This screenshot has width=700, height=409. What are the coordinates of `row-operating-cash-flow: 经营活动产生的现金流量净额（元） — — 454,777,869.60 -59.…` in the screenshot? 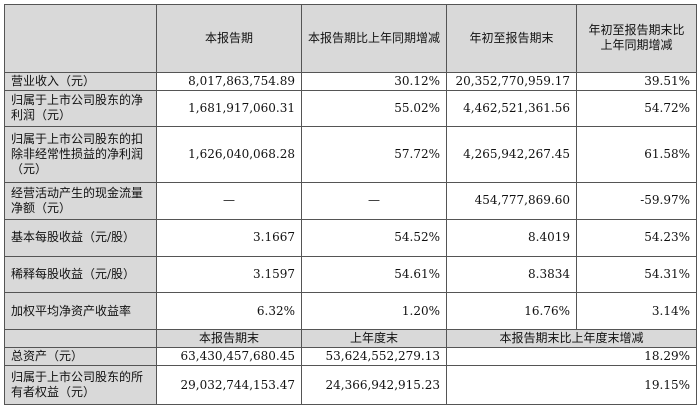 It's located at (350, 200).